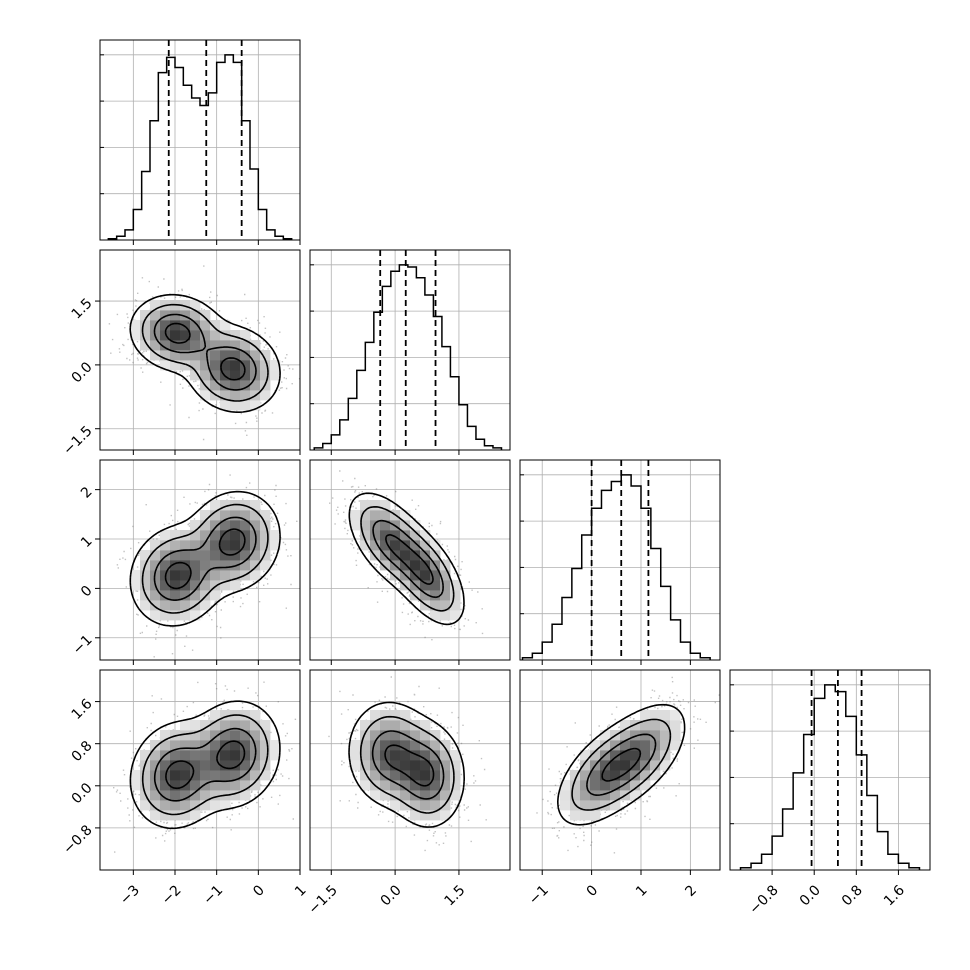 The image size is (970, 970). I want to click on x-tick-label: −3, so click(130, 895).